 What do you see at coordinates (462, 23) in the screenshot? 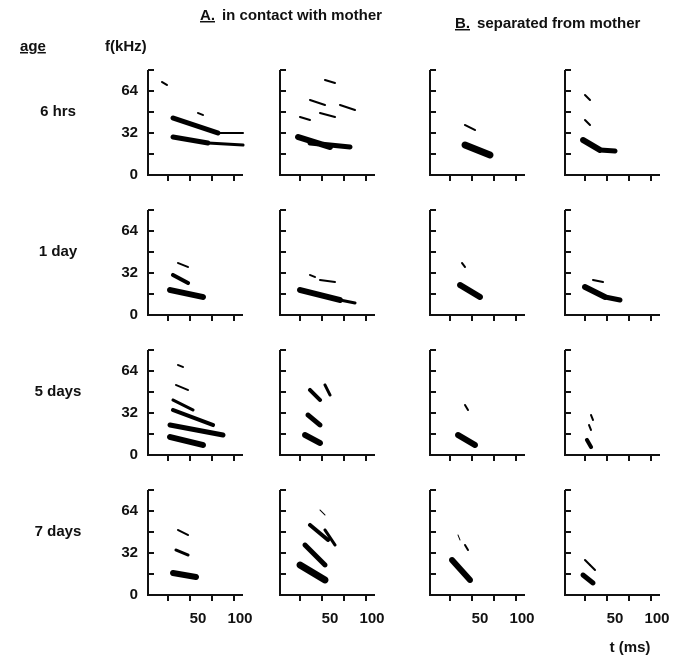
I see `panel-b-label: B.` at bounding box center [462, 23].